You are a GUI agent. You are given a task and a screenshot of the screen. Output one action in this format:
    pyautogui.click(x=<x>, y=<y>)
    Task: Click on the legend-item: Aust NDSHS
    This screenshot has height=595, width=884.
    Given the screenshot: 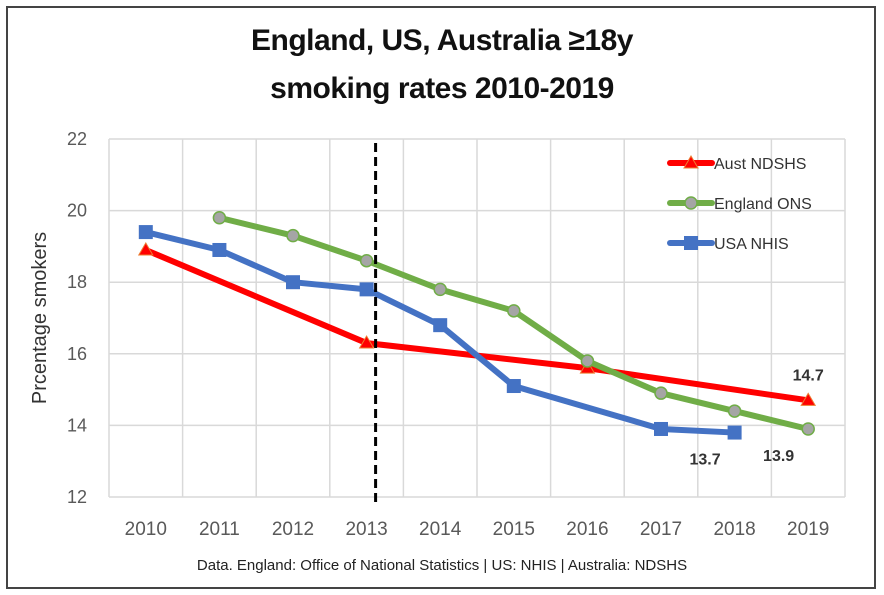 What is the action you would take?
    pyautogui.click(x=736, y=164)
    